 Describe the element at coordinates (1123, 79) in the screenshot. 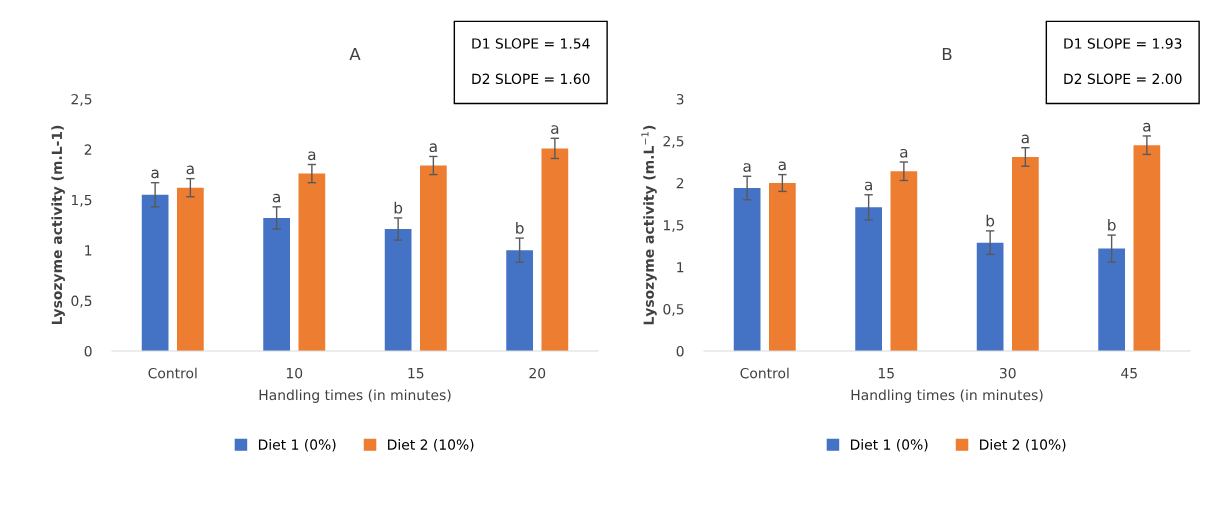

I see `text: D2 SLOPE = 2.00` at that location.